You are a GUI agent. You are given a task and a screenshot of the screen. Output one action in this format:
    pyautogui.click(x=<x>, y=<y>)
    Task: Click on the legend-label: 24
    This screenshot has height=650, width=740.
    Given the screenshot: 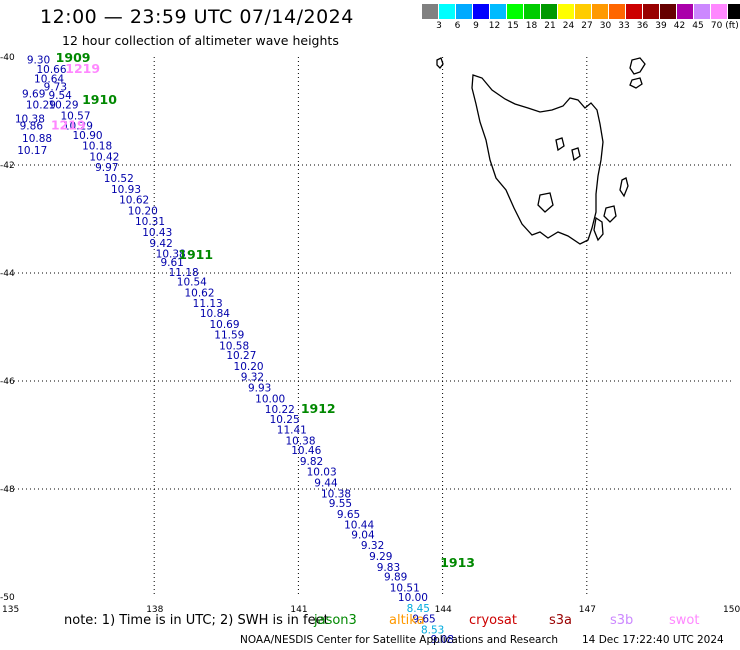 What is the action you would take?
    pyautogui.click(x=568, y=26)
    